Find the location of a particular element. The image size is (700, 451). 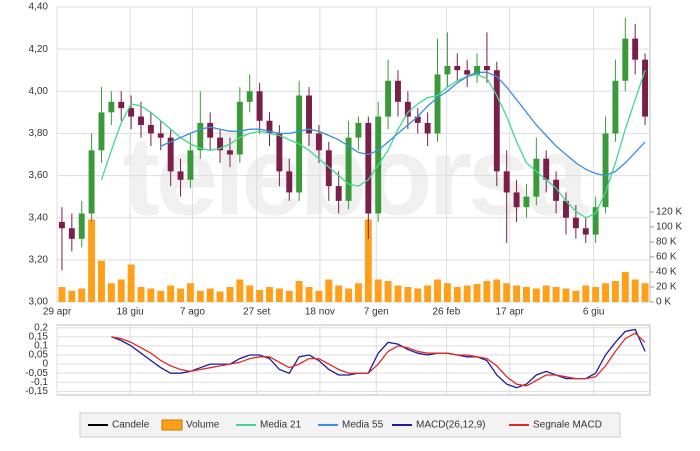

y2-tick-label: 0 K is located at coordinates (663, 302).